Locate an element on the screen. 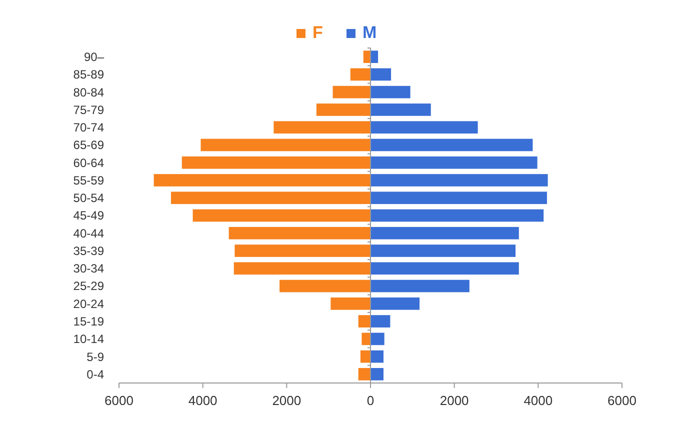 This screenshot has width=677, height=435. y-tick-label: 50-54 is located at coordinates (88, 198).